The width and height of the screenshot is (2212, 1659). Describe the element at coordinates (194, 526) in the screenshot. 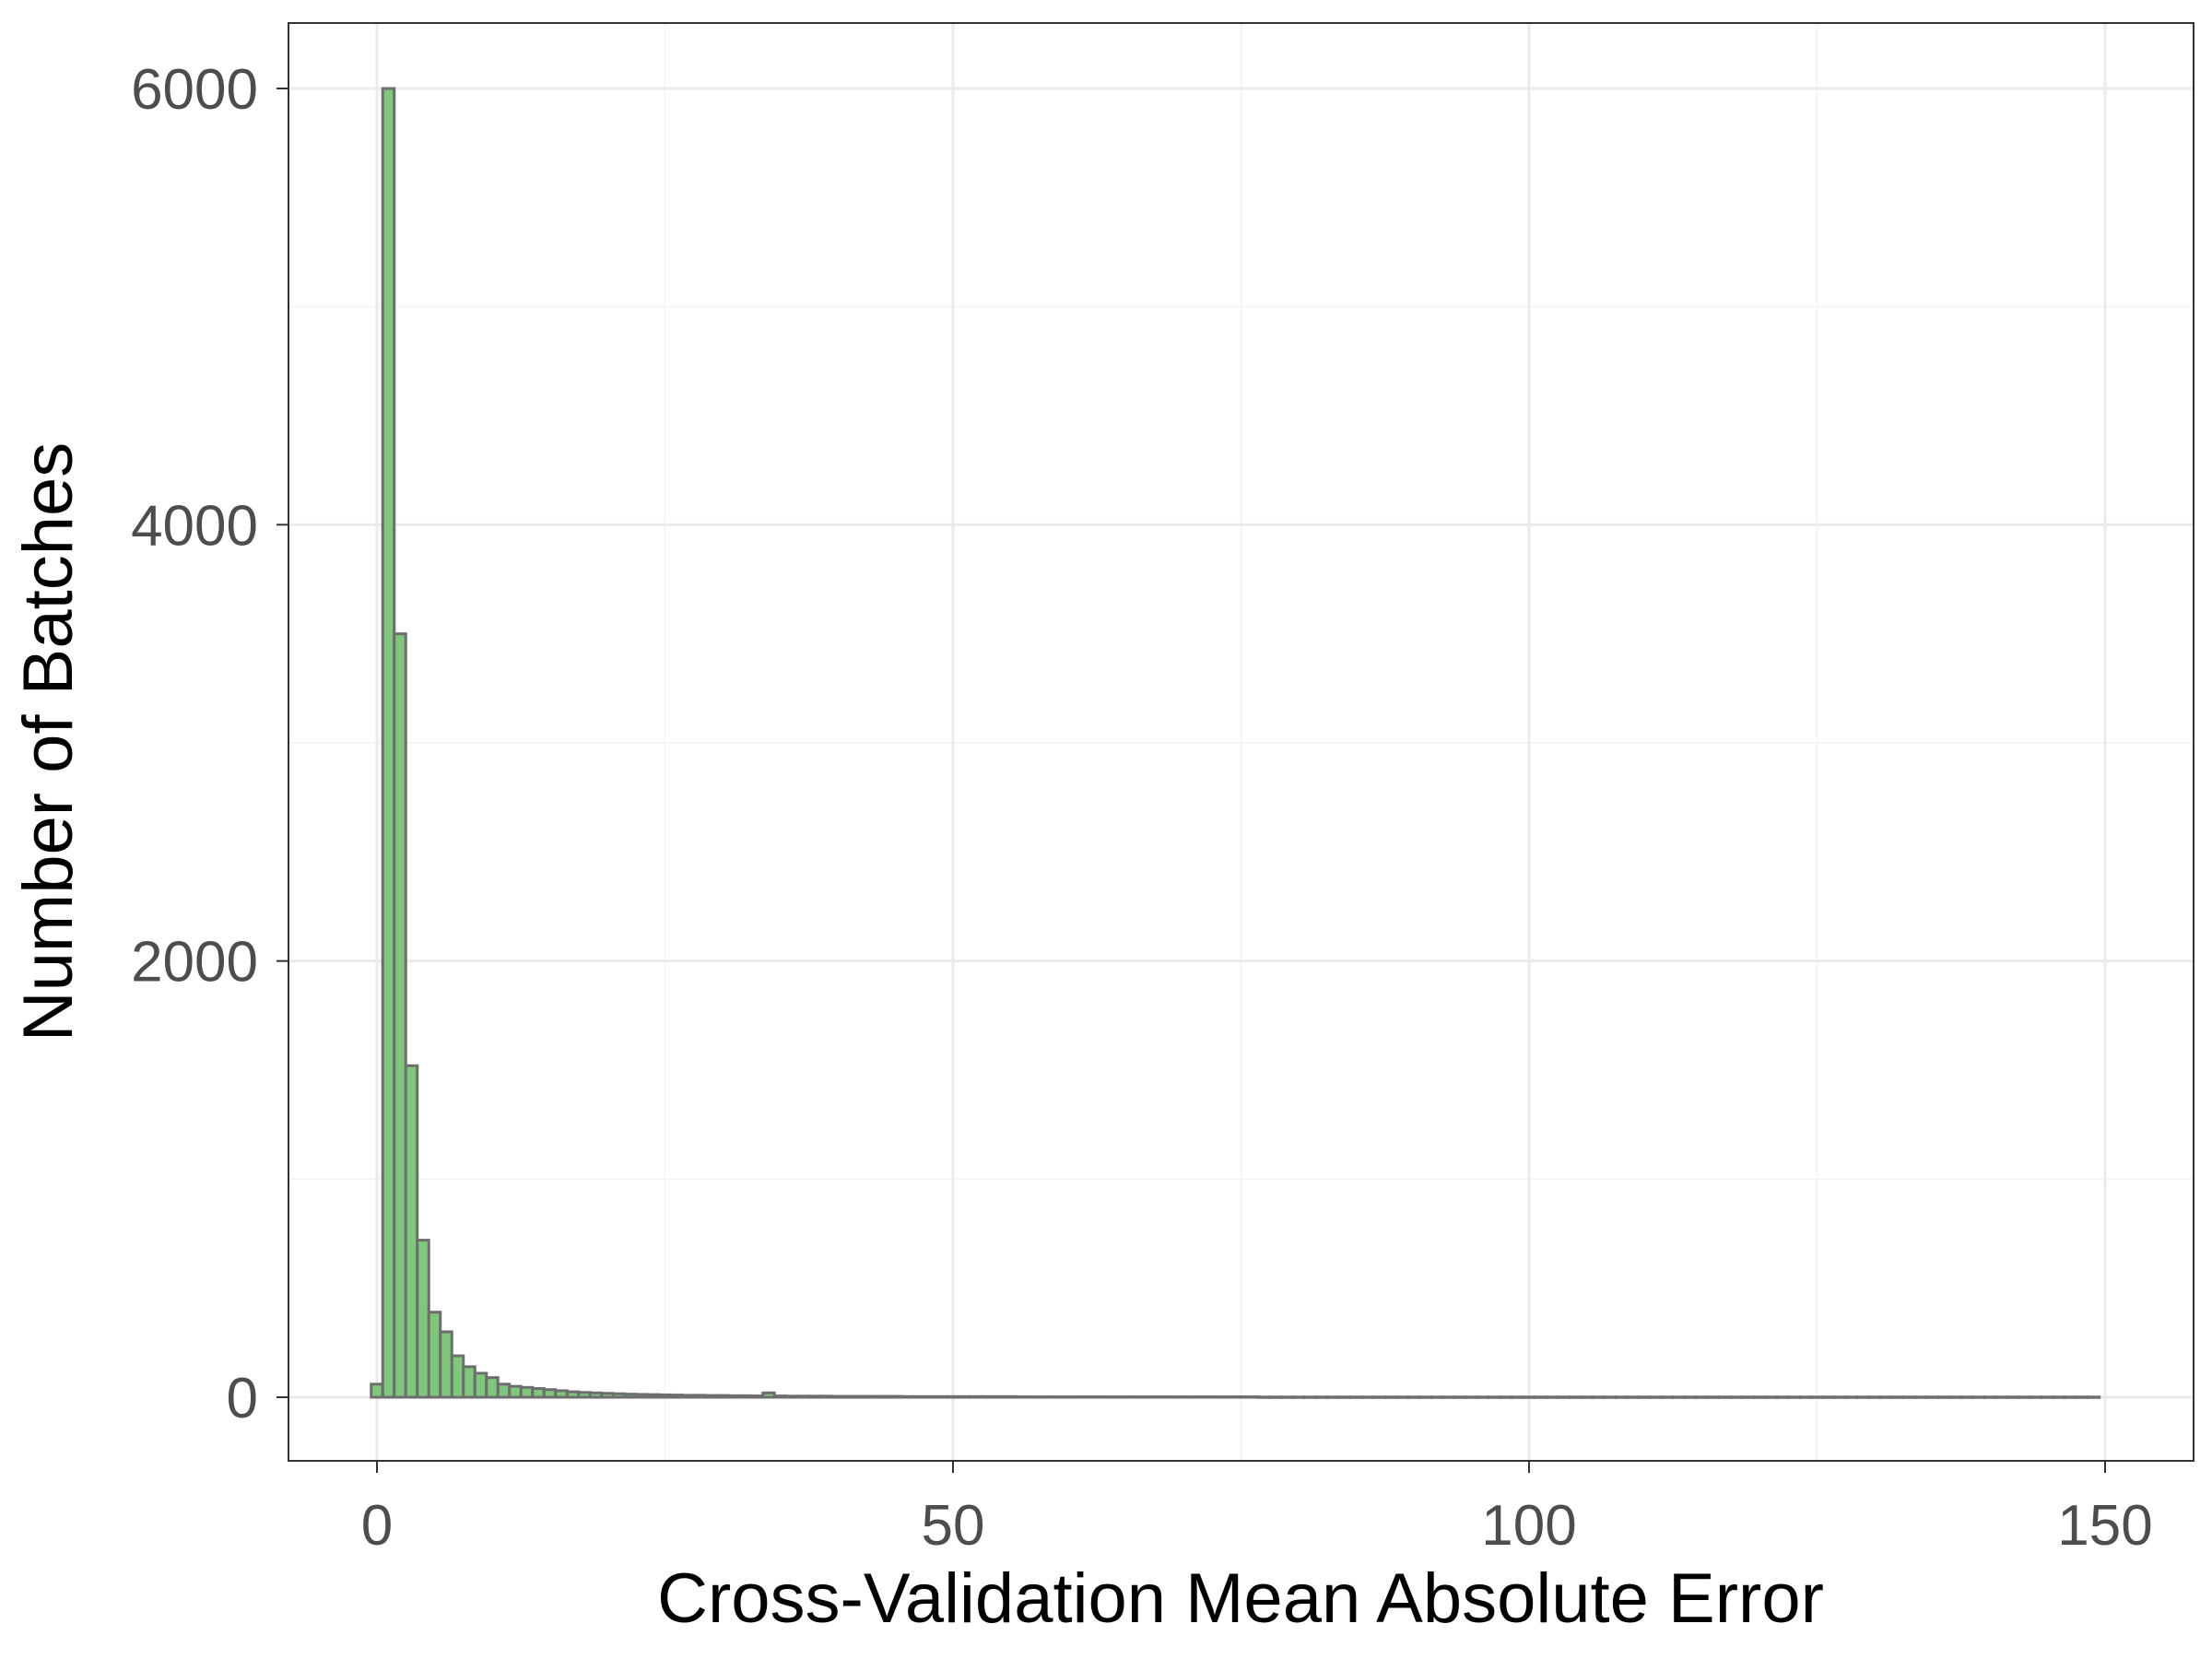

I see `y-tick-label: 4000` at that location.